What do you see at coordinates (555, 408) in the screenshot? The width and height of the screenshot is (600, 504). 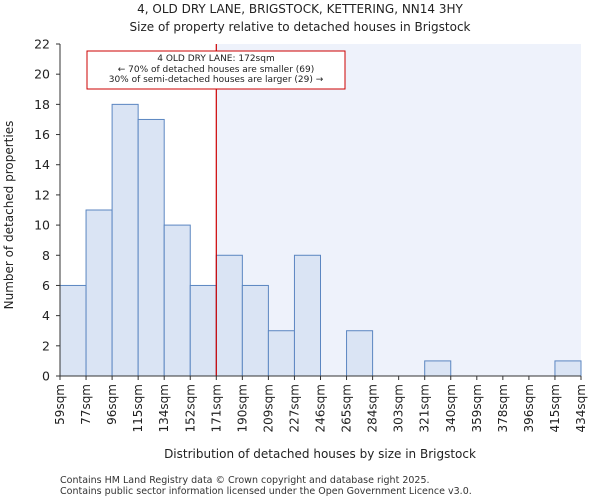 I see `x-tick-label: 415sqm` at bounding box center [555, 408].